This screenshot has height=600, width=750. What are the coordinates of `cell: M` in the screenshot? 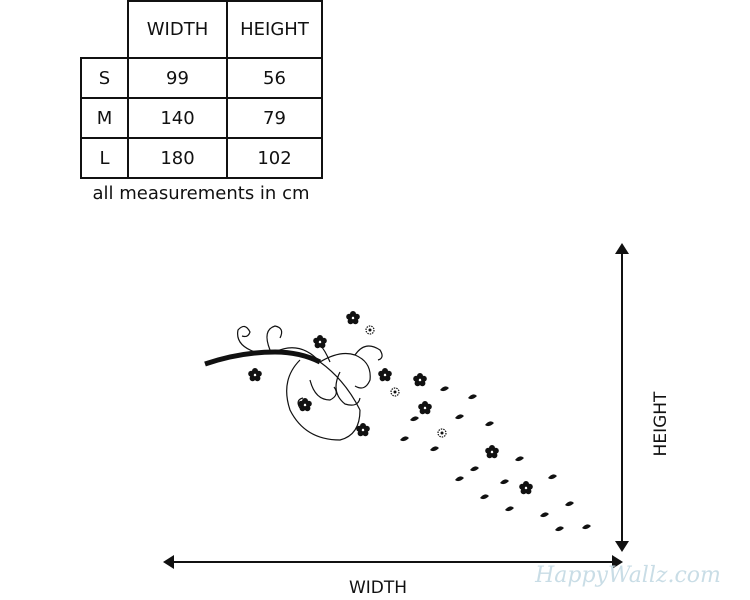 It's located at (104, 118).